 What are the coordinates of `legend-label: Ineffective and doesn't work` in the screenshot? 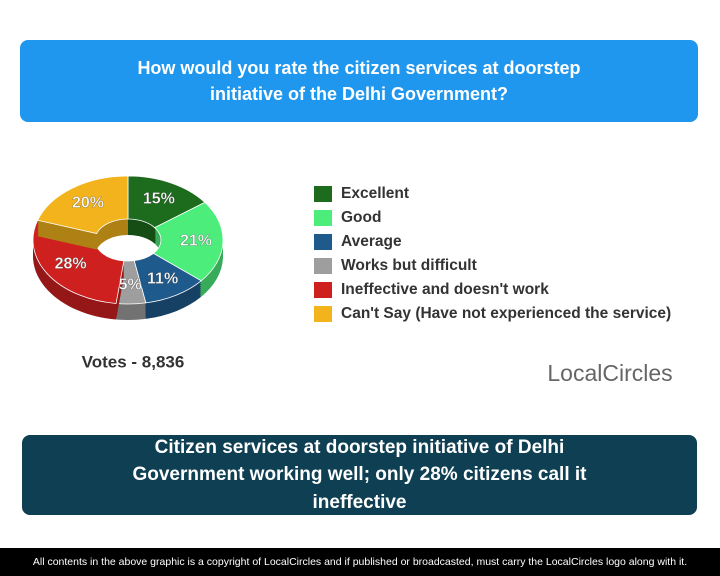 It's located at (445, 289).